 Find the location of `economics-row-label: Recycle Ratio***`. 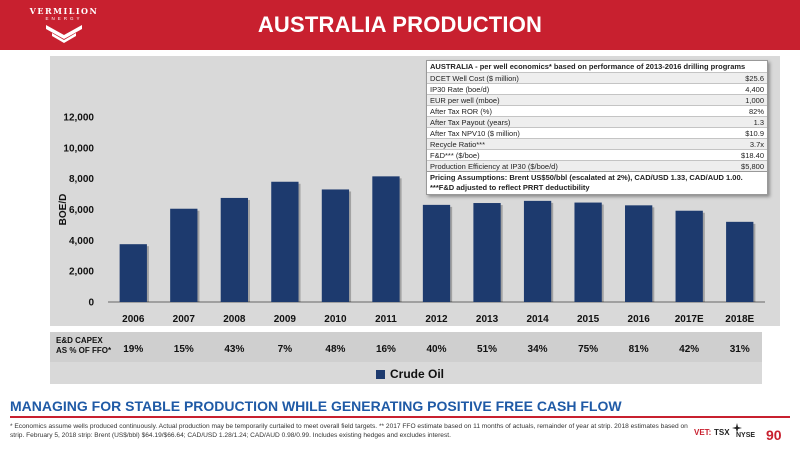

economics-row-label: Recycle Ratio*** is located at coordinates (458, 144).